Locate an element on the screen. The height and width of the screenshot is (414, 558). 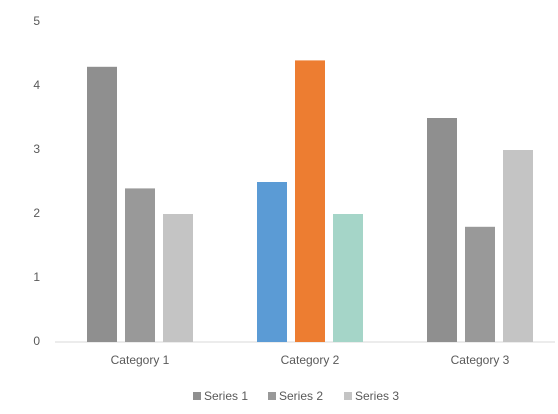
legend-label: Series 2 is located at coordinates (301, 396).